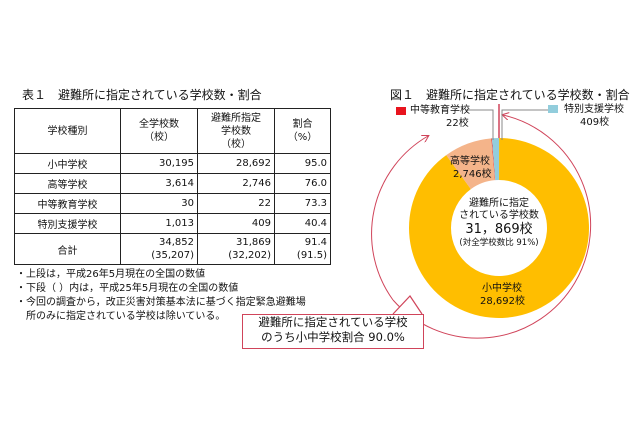  I want to click on special-color-swatch, so click(553, 109).